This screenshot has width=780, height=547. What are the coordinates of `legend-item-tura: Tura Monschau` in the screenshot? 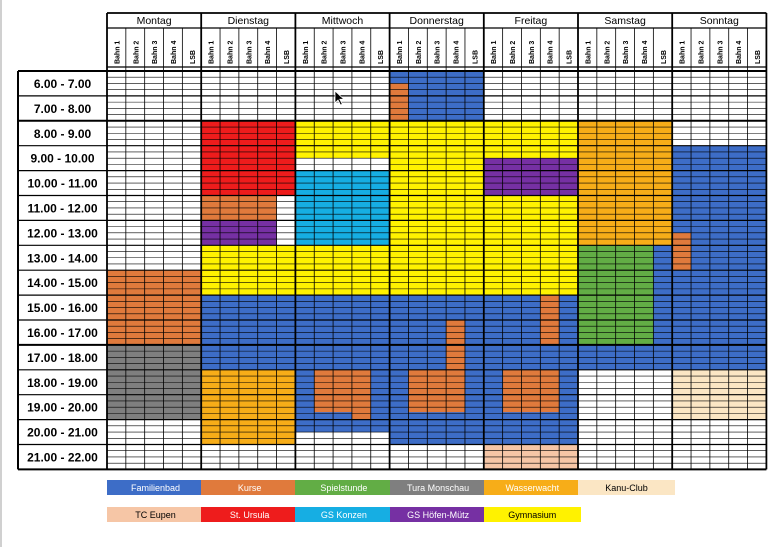 It's located at (438, 487).